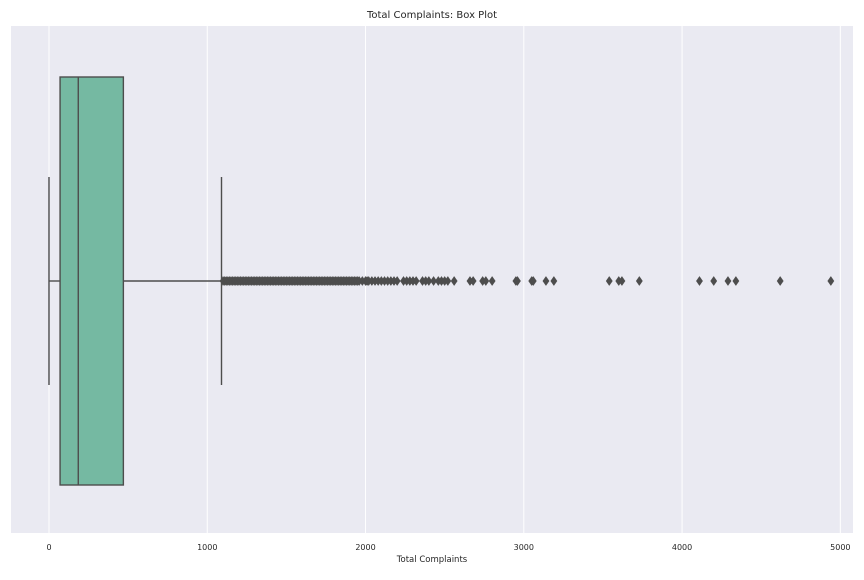  I want to click on x-axis-label: Total Complaints, so click(432, 560).